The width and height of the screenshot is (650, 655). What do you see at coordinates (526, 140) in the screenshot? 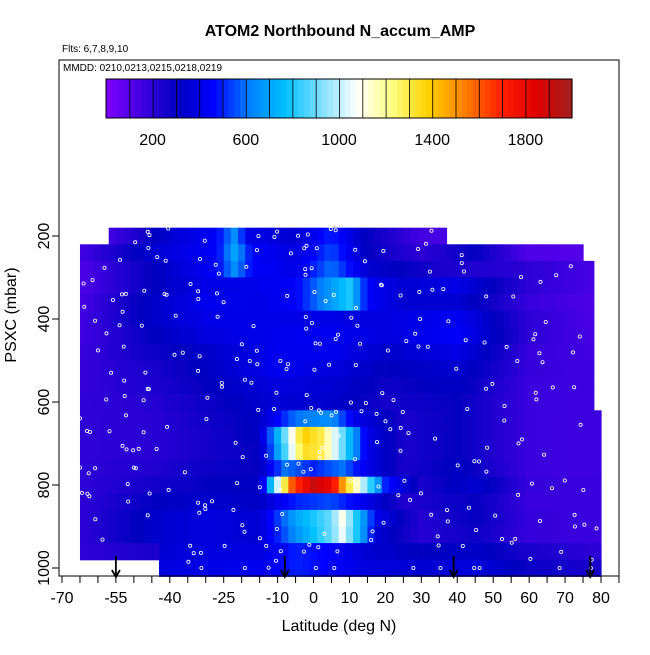
I see `colorbar-tick-label: 1800` at bounding box center [526, 140].